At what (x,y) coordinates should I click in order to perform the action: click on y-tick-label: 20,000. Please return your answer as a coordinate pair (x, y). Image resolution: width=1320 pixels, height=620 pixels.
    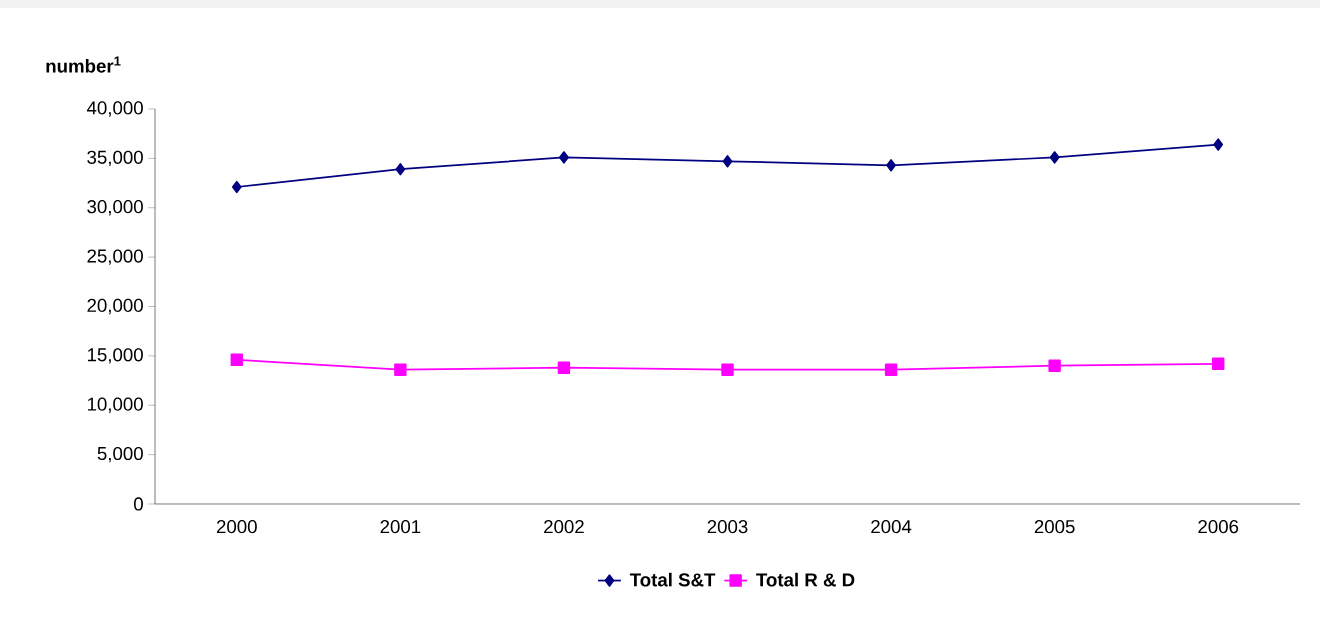
    Looking at the image, I should click on (115, 306).